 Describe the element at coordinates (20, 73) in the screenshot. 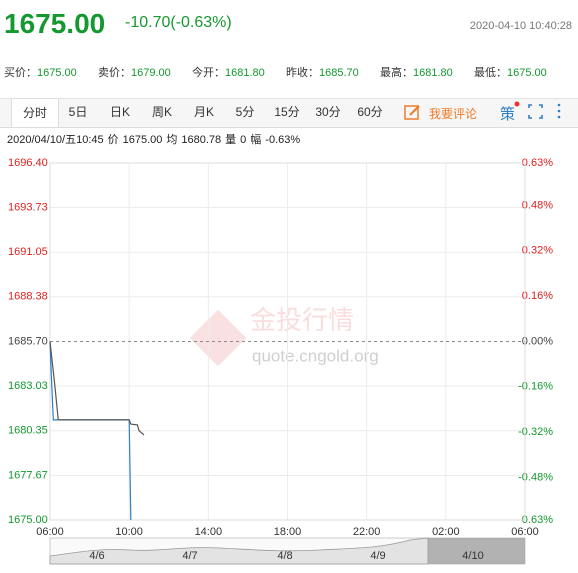

I see `quote-label: 买价：` at that location.